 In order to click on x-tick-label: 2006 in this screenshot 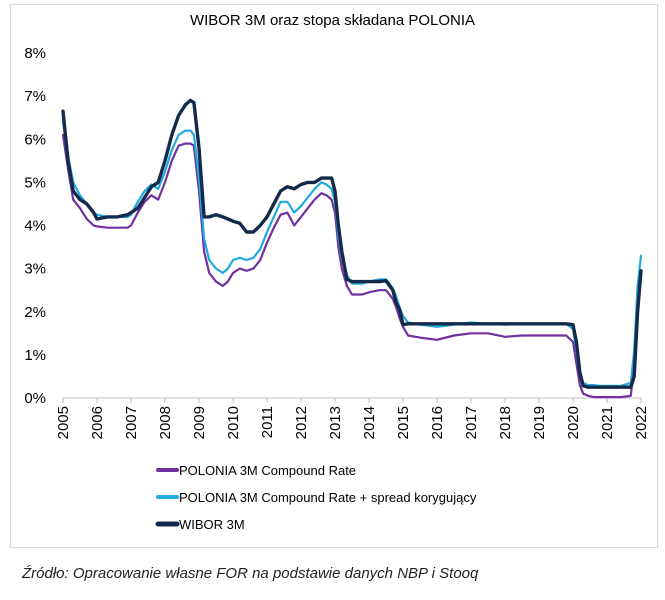, I will do `click(97, 422)`.